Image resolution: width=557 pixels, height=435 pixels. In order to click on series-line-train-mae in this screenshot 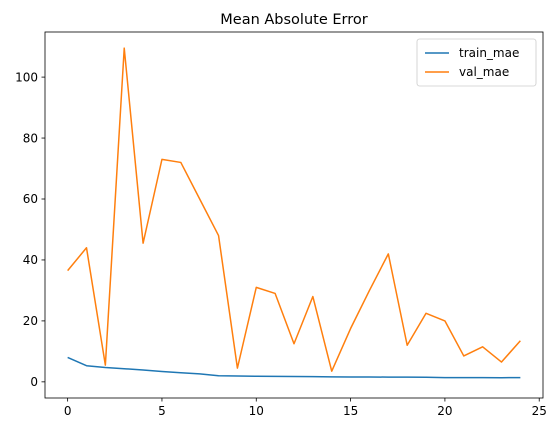, I will do `click(294, 367)`.